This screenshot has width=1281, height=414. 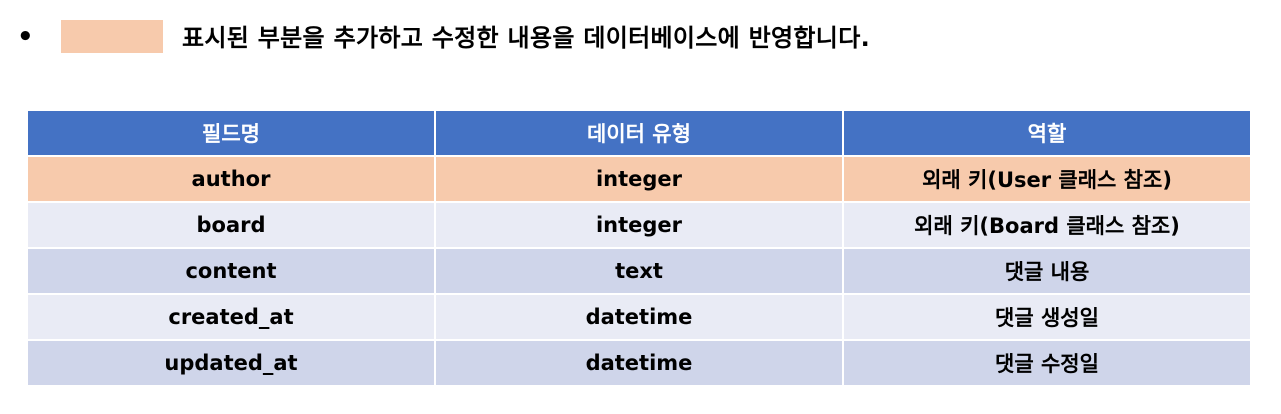 I want to click on highlight-color-swatch, so click(x=112, y=36).